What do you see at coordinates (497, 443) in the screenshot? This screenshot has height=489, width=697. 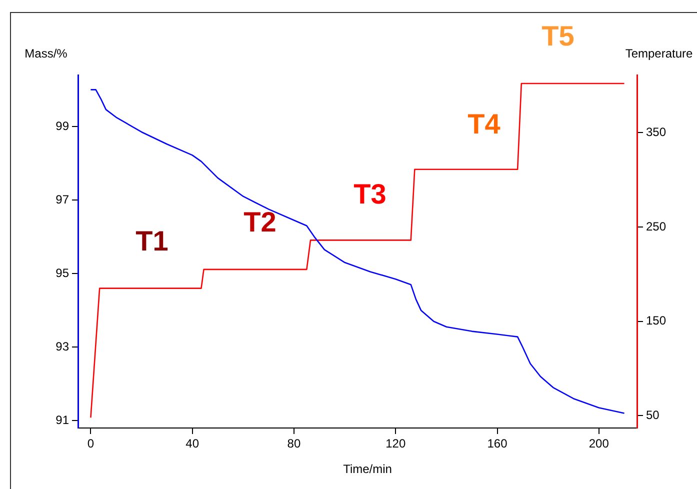 I see `x-tick-label: 160` at bounding box center [497, 443].